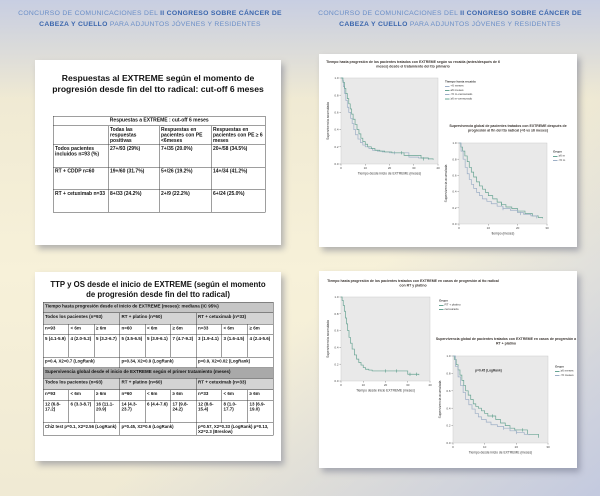  Describe the element at coordinates (209, 411) in the screenshot. I see `table-cell: 12 (8.6-15.4)` at that location.